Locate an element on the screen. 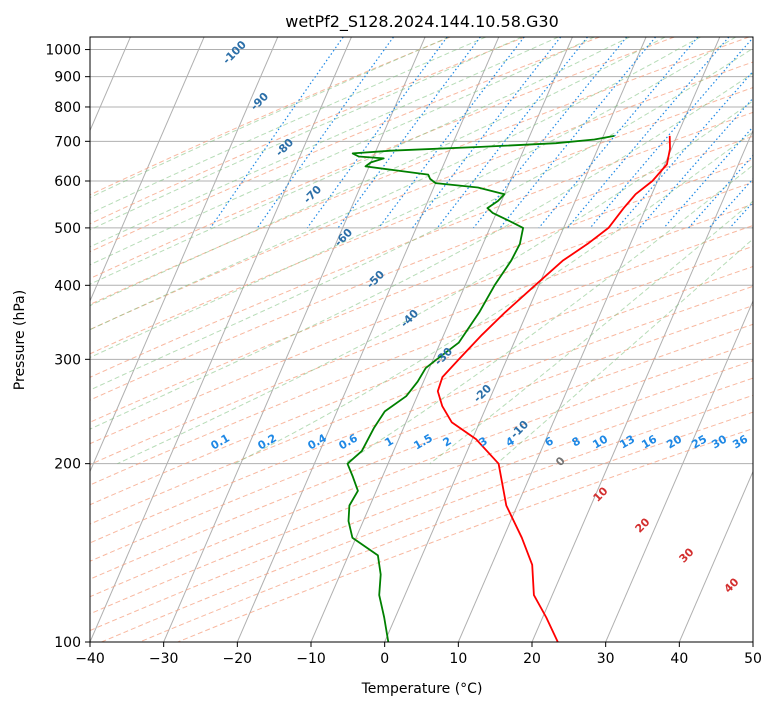 The height and width of the screenshot is (708, 775). y-tick-label: 100 is located at coordinates (67, 643).